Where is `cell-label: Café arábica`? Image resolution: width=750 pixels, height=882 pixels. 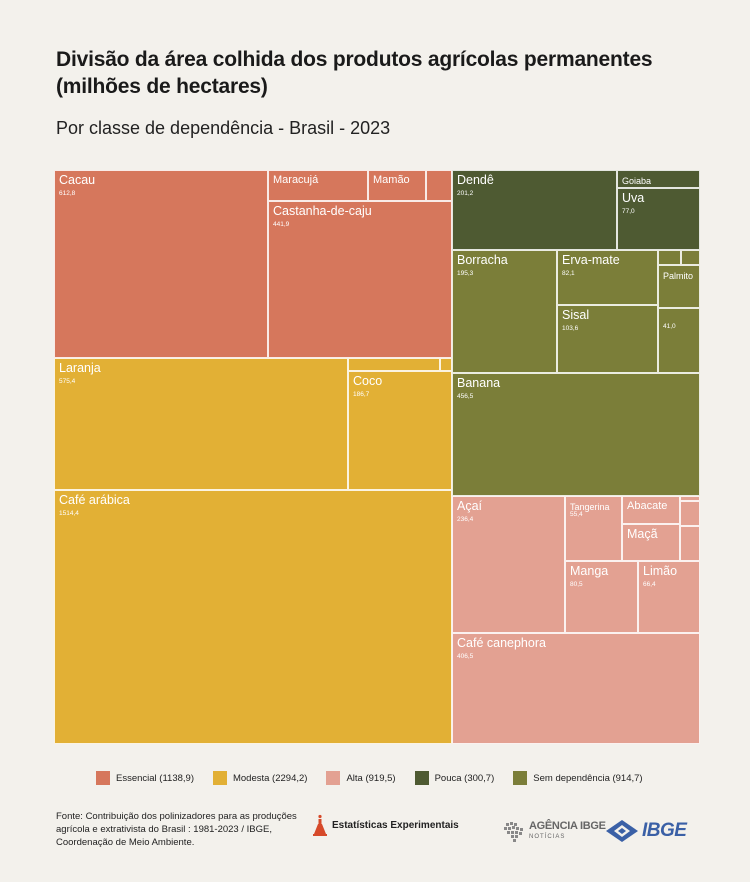
cell-label: Café arábica is located at coordinates (94, 500).